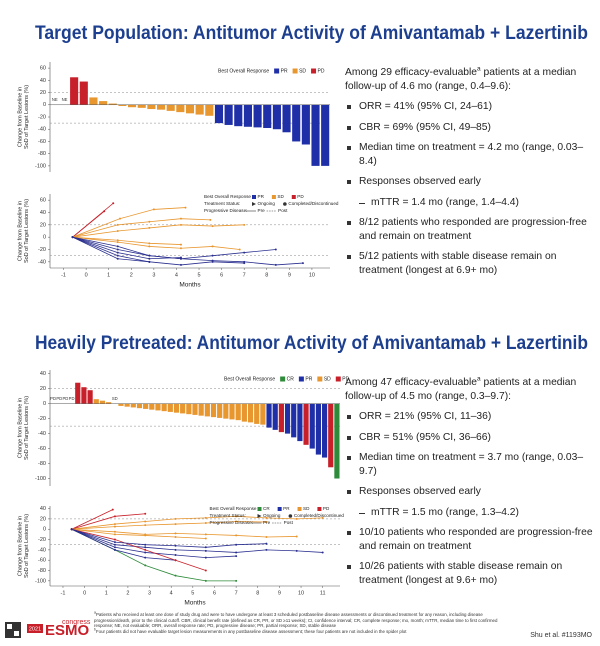 This screenshot has height=646, width=600. Describe the element at coordinates (479, 69) in the screenshot. I see `footnote-ref: a` at that location.